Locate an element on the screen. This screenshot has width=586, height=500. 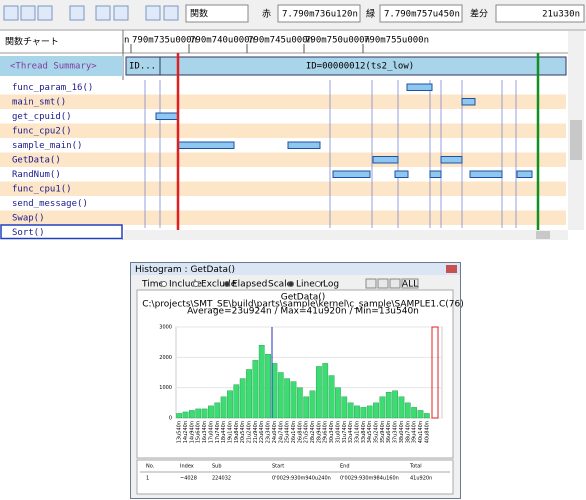
h-scrollbar is located at coordinates (346, 235).